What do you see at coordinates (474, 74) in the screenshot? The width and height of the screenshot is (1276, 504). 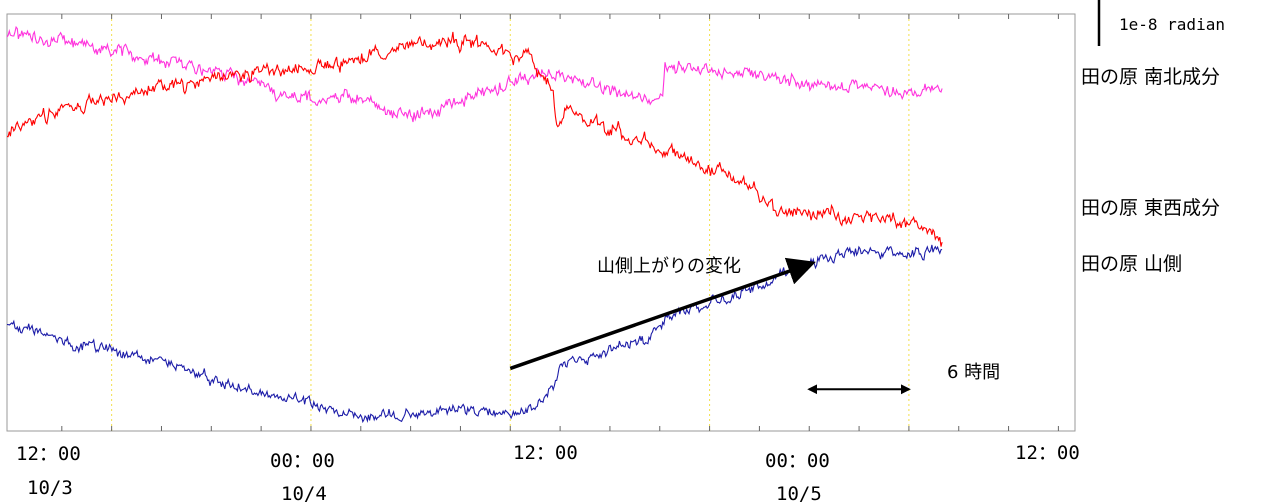 I see `series-line-north-south` at bounding box center [474, 74].